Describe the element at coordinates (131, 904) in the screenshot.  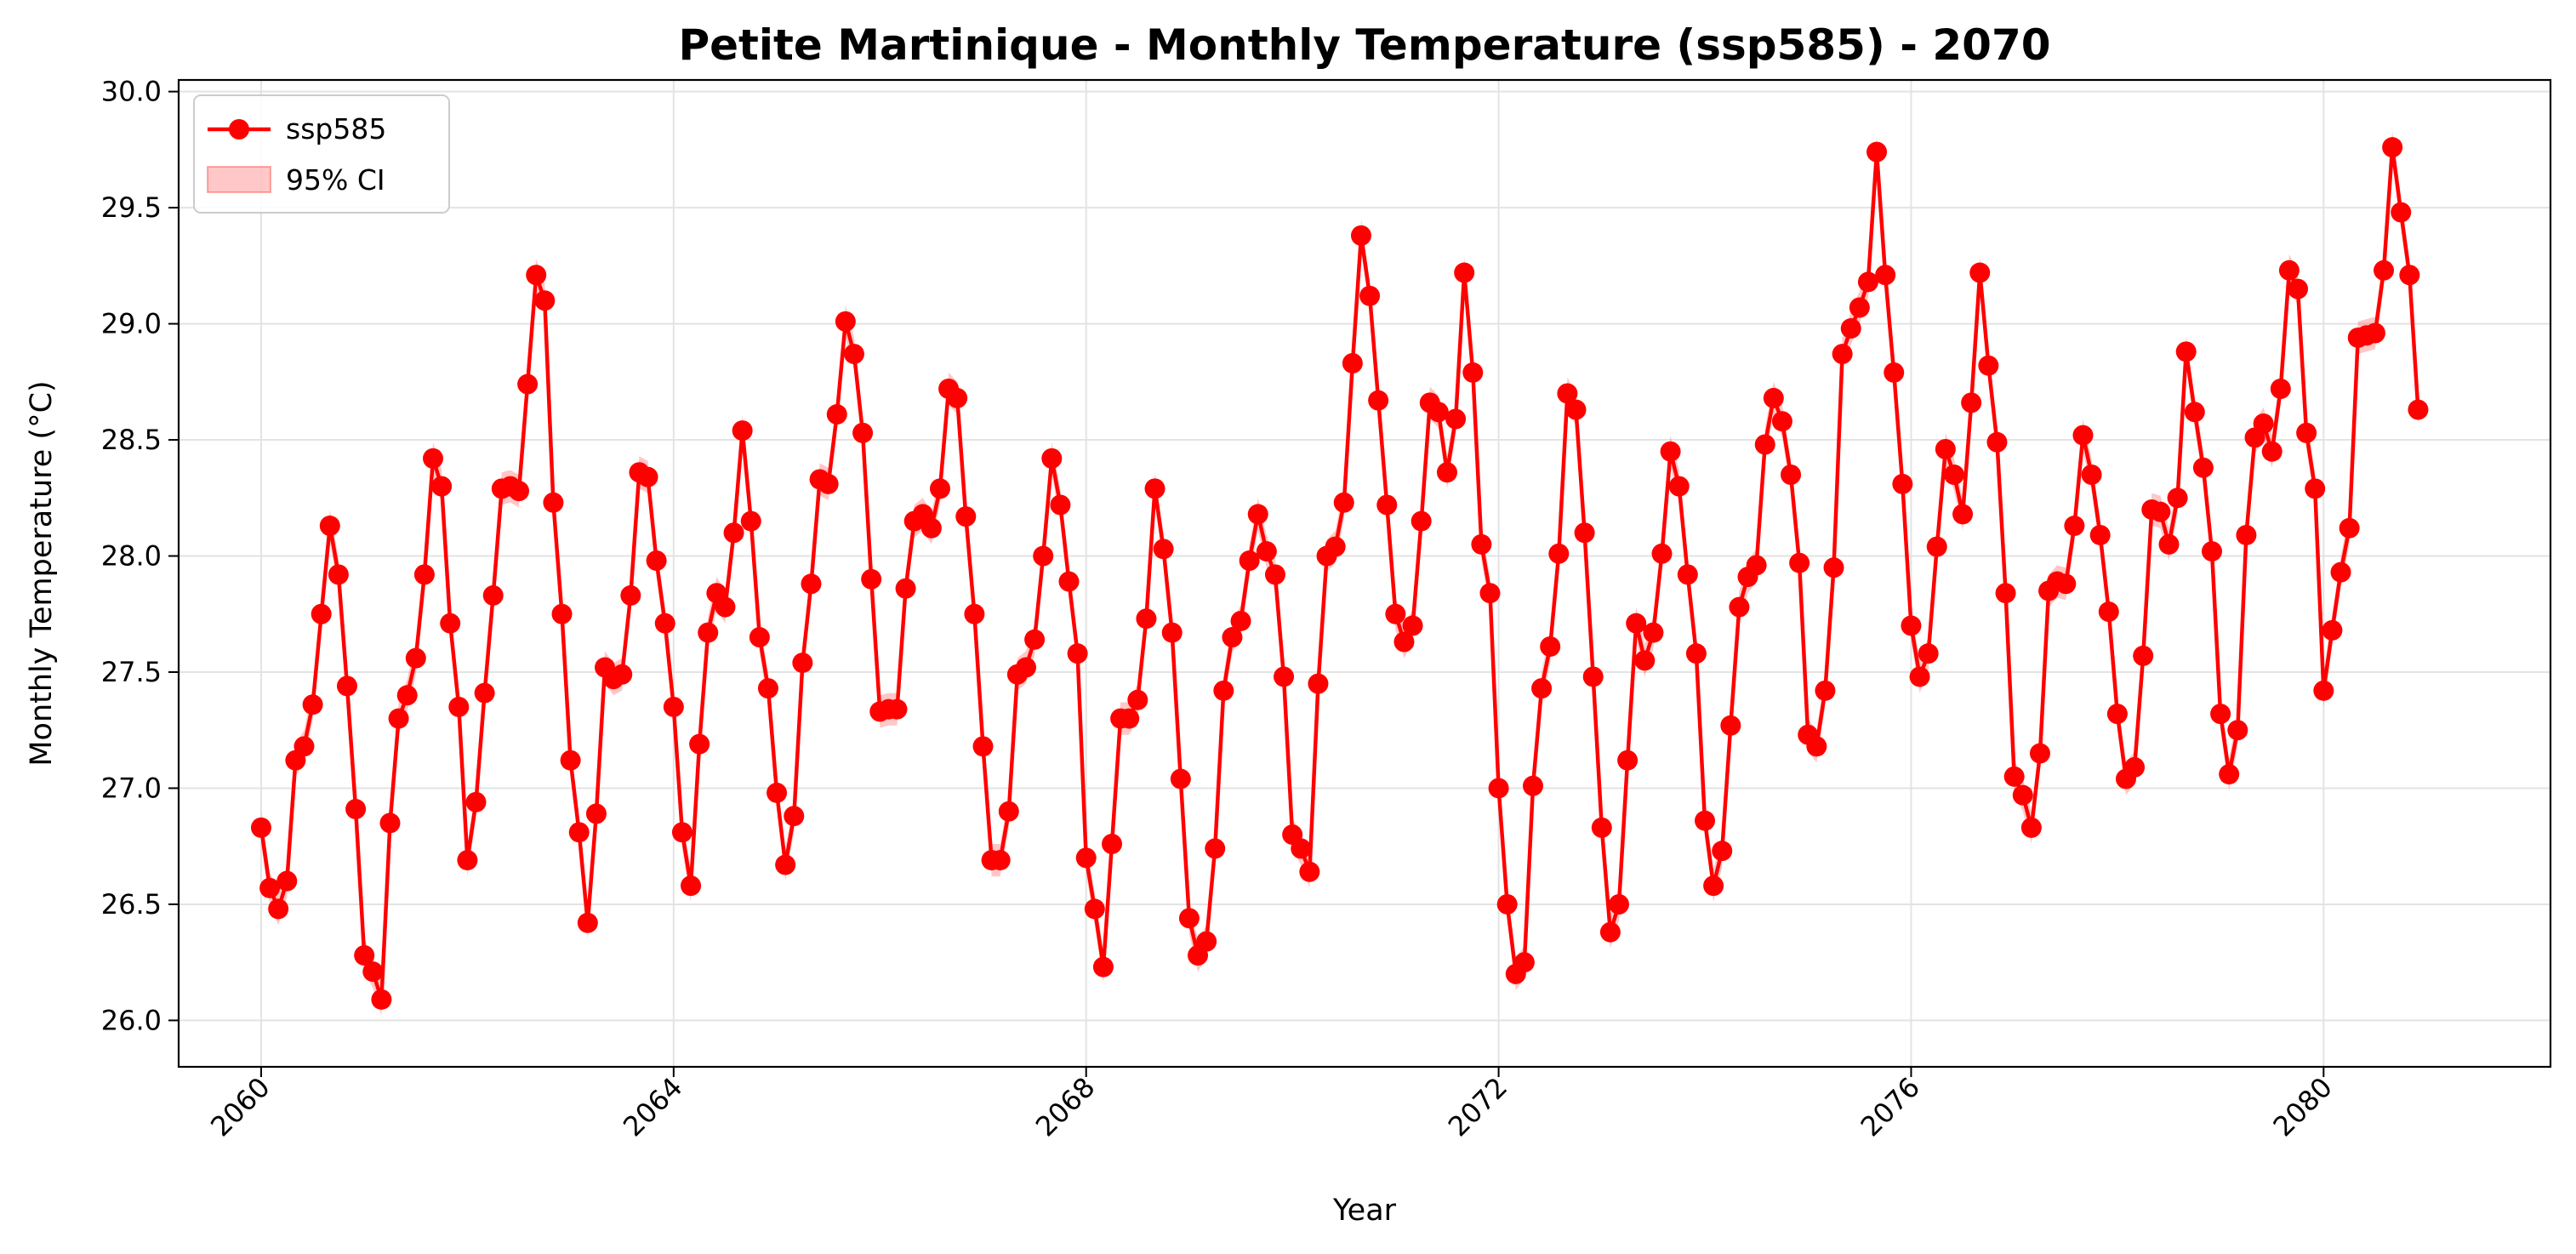
I see `y-tick-label: 26.5` at that location.